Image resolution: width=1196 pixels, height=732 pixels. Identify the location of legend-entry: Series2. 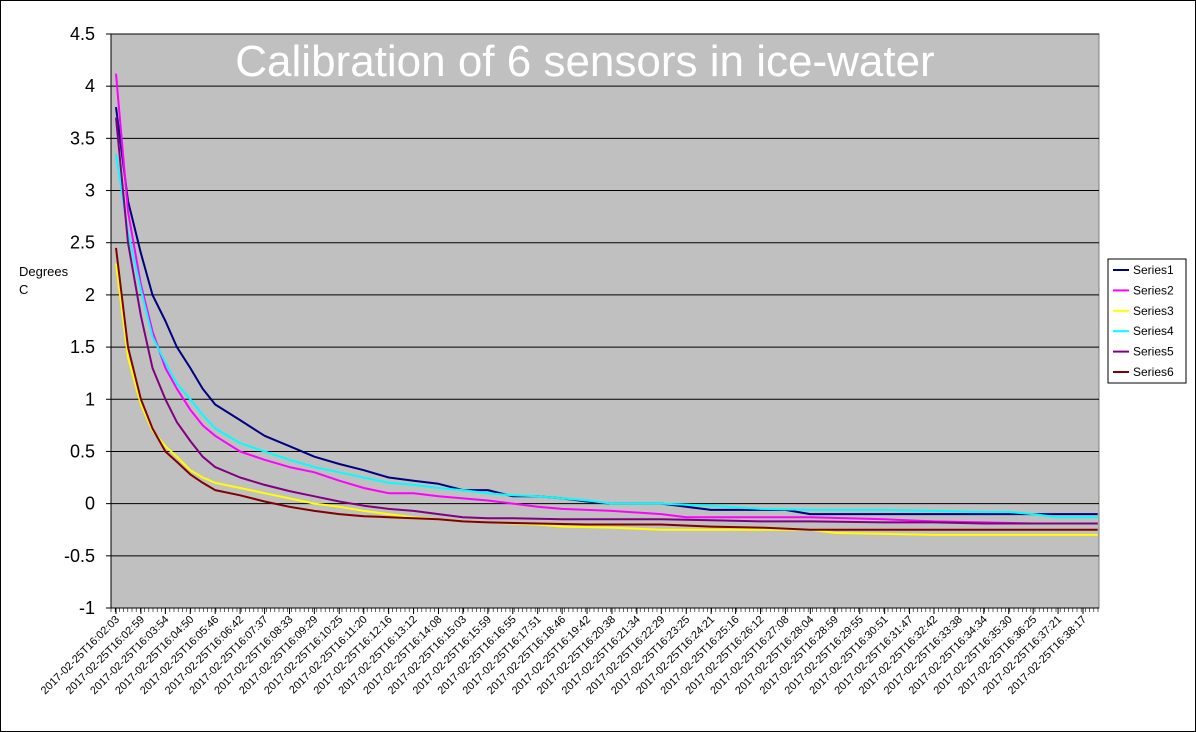
(1153, 290).